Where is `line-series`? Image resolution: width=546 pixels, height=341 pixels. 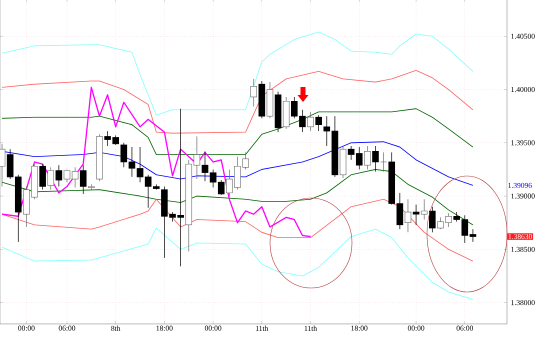
line-series is located at coordinates (238, 197).